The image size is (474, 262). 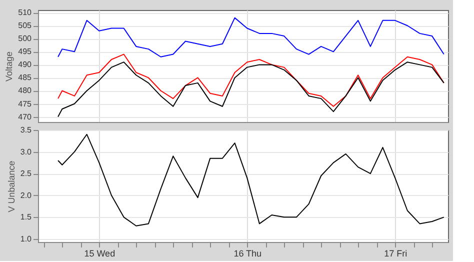 What do you see at coordinates (26, 151) in the screenshot?
I see `y-tick-label: 3.0` at bounding box center [26, 151].